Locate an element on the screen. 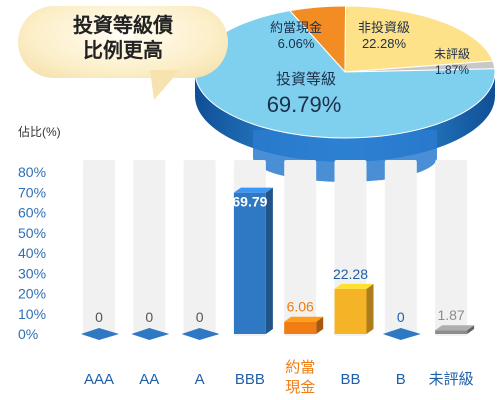 This screenshot has width=500, height=400. pie-slice is located at coordinates (419, 39).